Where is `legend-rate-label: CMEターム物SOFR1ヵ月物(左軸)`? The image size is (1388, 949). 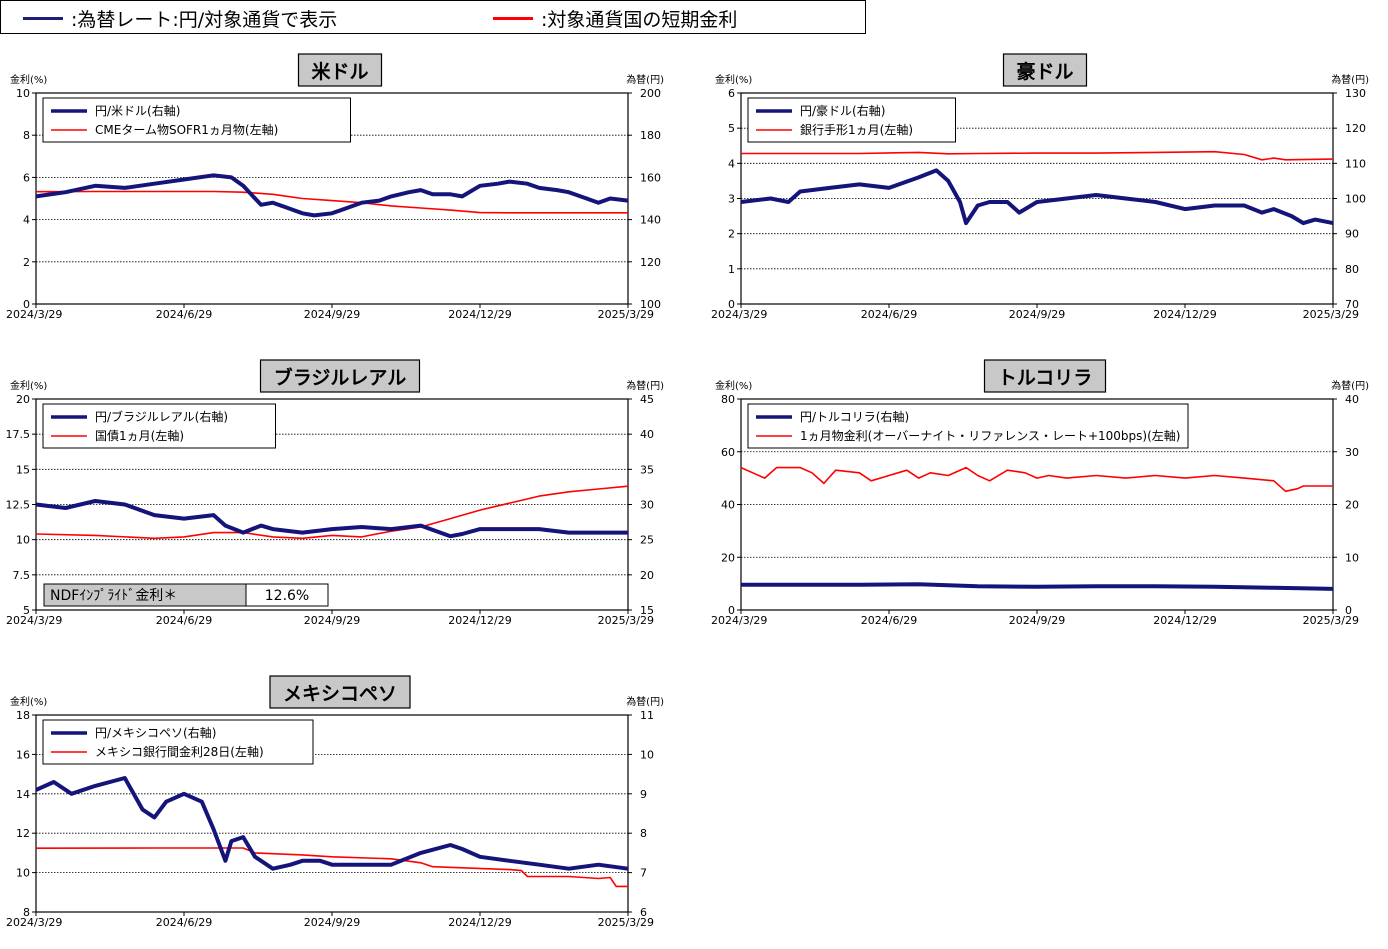 legend-rate-label: CMEターム物SOFR1ヵ月物(左軸) is located at coordinates (186, 129).